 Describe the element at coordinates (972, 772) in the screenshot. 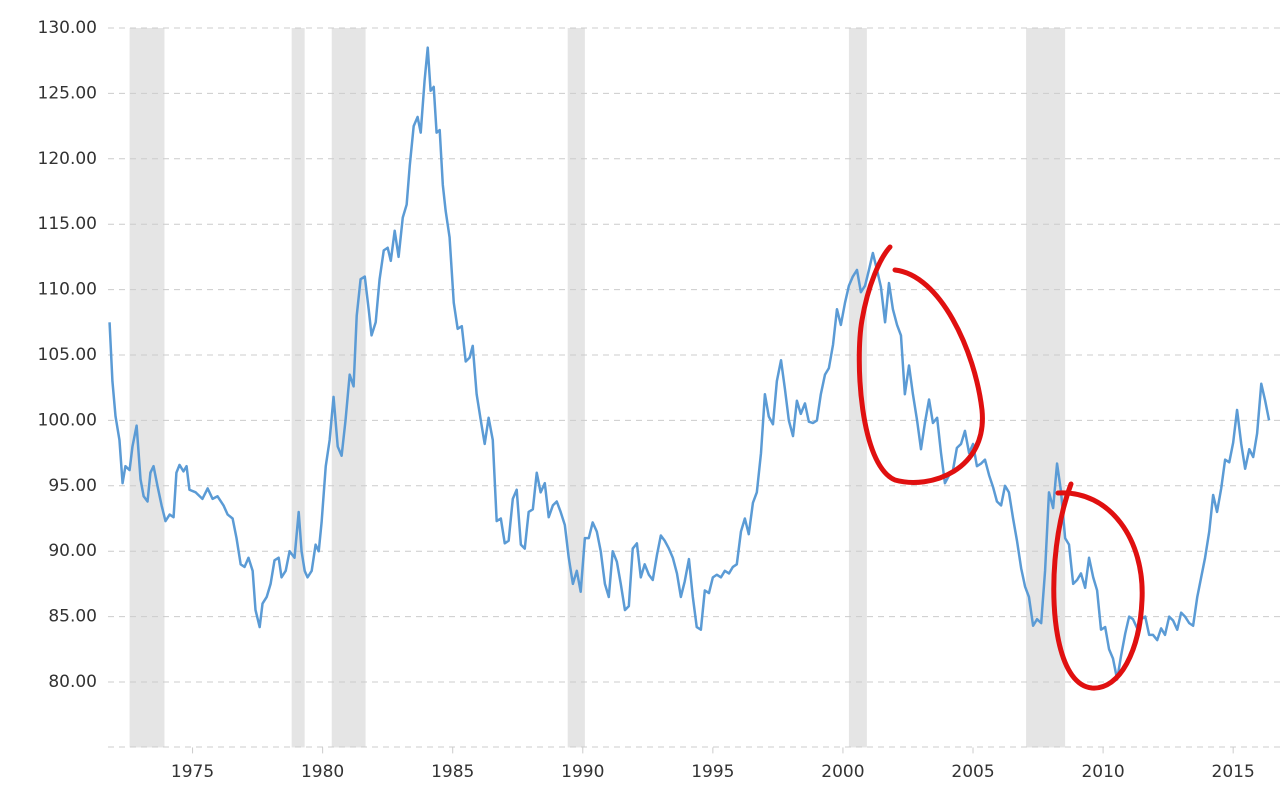

I see `x-tick-label: 2005` at that location.